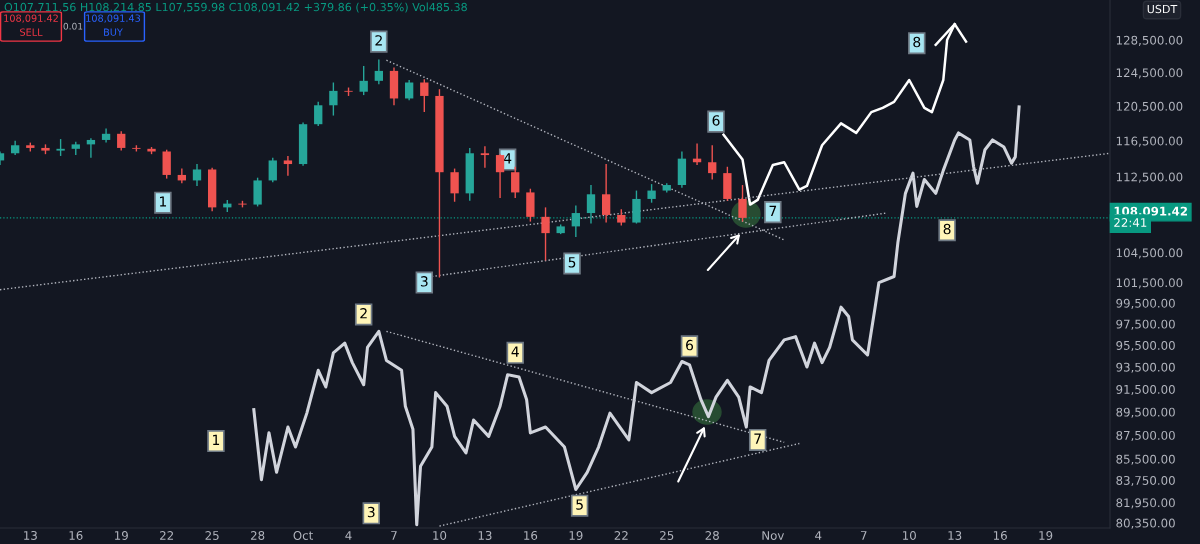 Image resolution: width=1200 pixels, height=544 pixels. Describe the element at coordinates (1145, 459) in the screenshot. I see `y-tick-label: 85,500.00` at that location.